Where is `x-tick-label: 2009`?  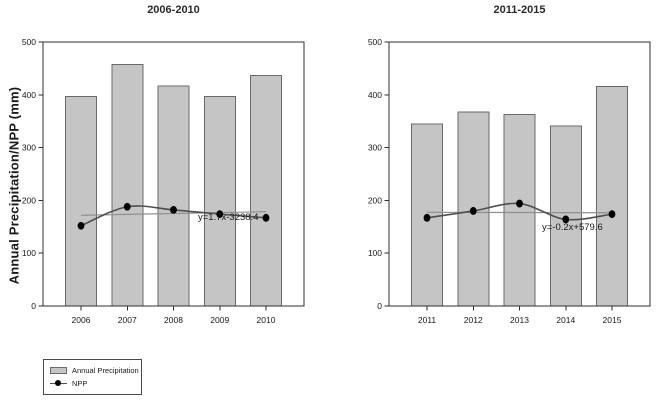
x-tick-label: 2009 is located at coordinates (219, 320).